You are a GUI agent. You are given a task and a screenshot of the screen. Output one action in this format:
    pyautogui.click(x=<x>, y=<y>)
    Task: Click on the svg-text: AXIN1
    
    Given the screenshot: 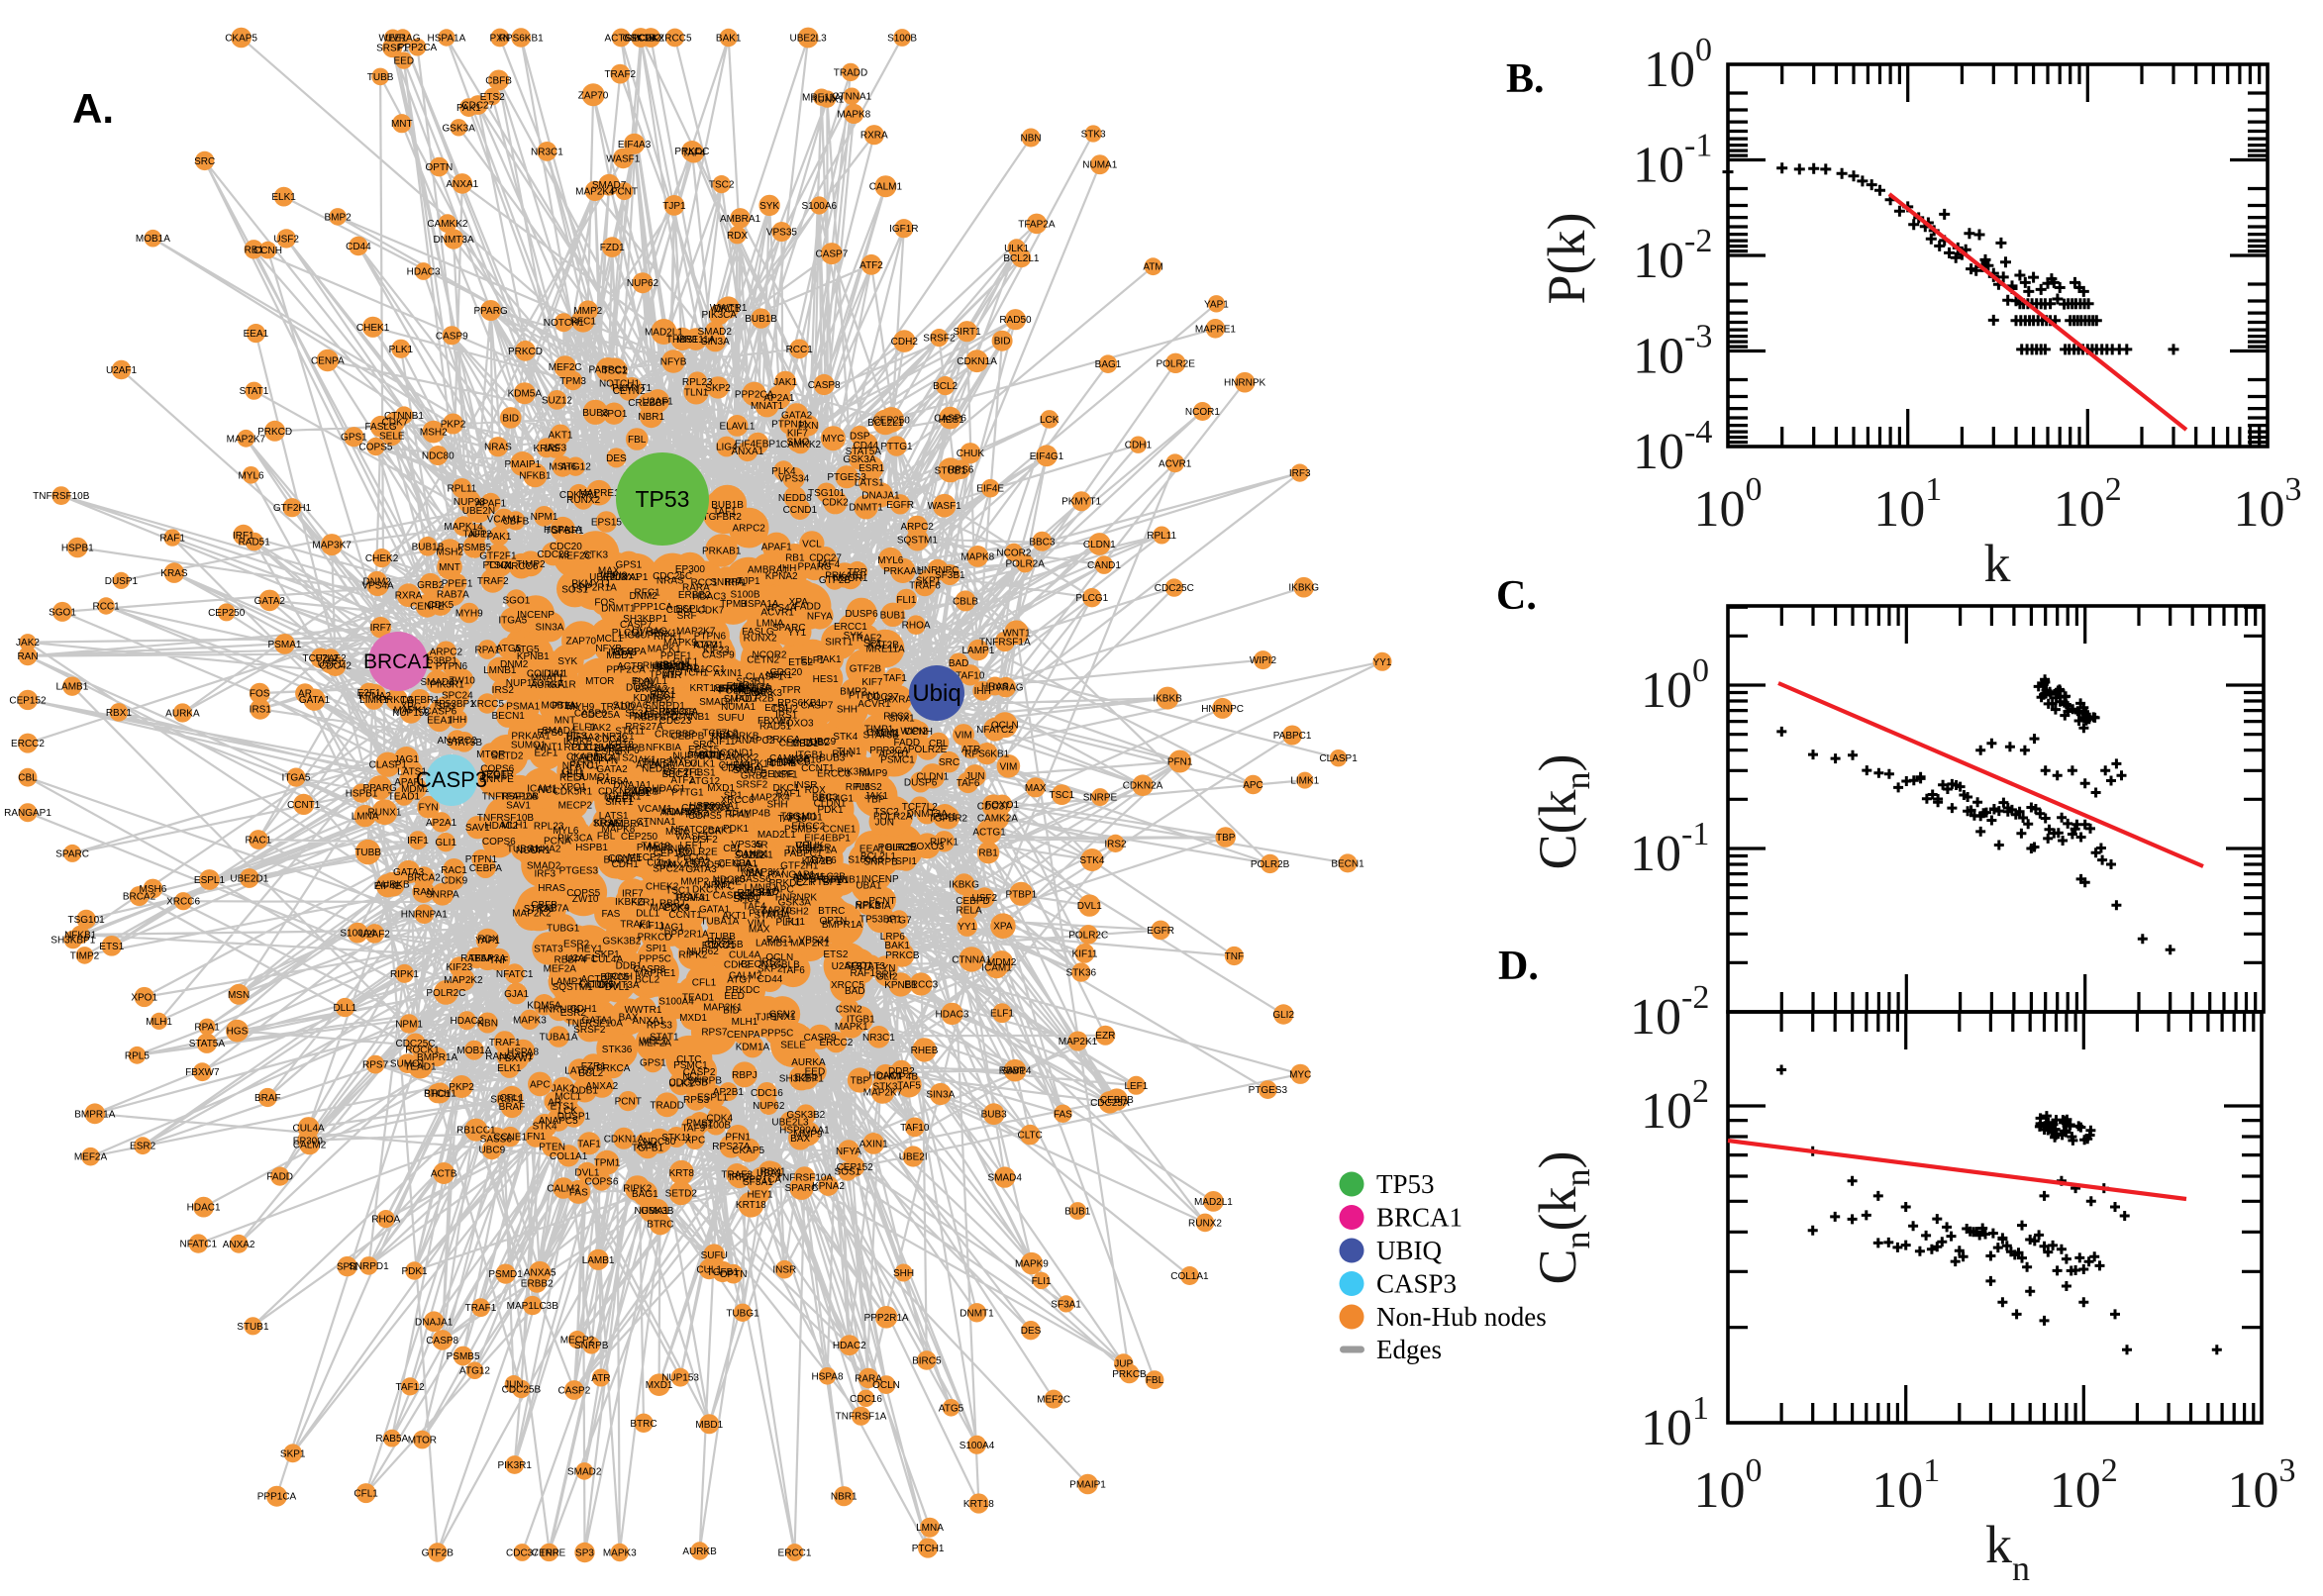 What is the action you would take?
    pyautogui.click(x=873, y=1144)
    